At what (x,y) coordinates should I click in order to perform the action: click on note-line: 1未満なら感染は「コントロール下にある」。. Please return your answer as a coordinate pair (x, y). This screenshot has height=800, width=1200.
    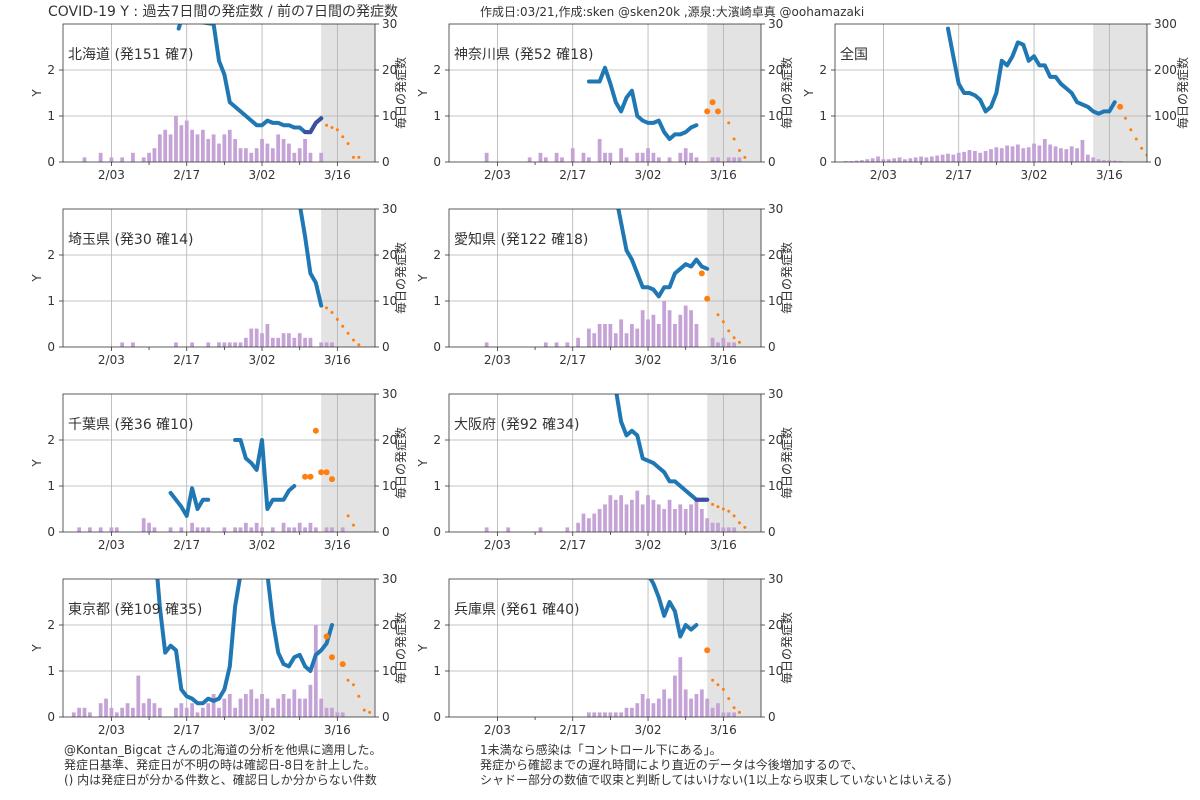
    Looking at the image, I should click on (601, 750).